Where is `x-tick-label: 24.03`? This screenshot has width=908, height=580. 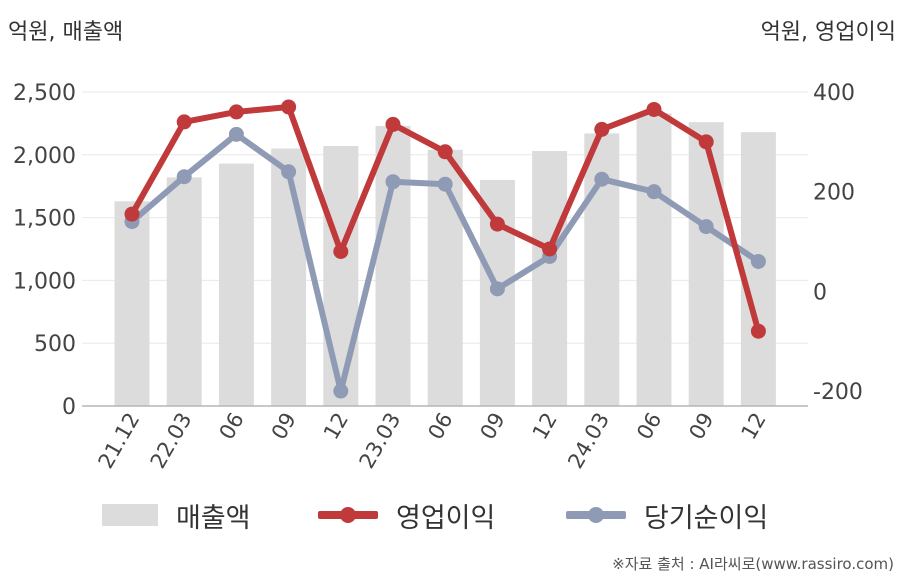
x-tick-label: 24.03 is located at coordinates (588, 441).